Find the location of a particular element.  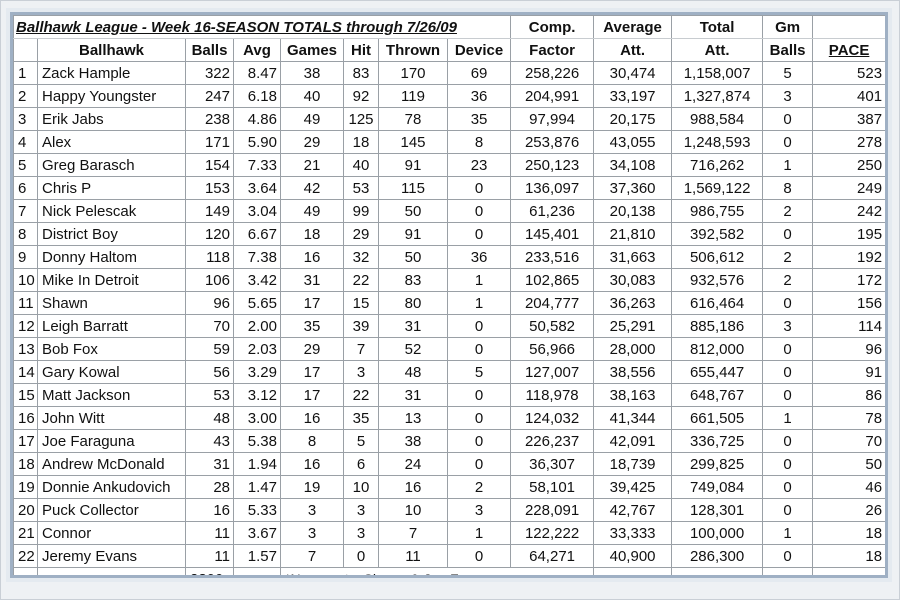

header-rank is located at coordinates (25, 50).